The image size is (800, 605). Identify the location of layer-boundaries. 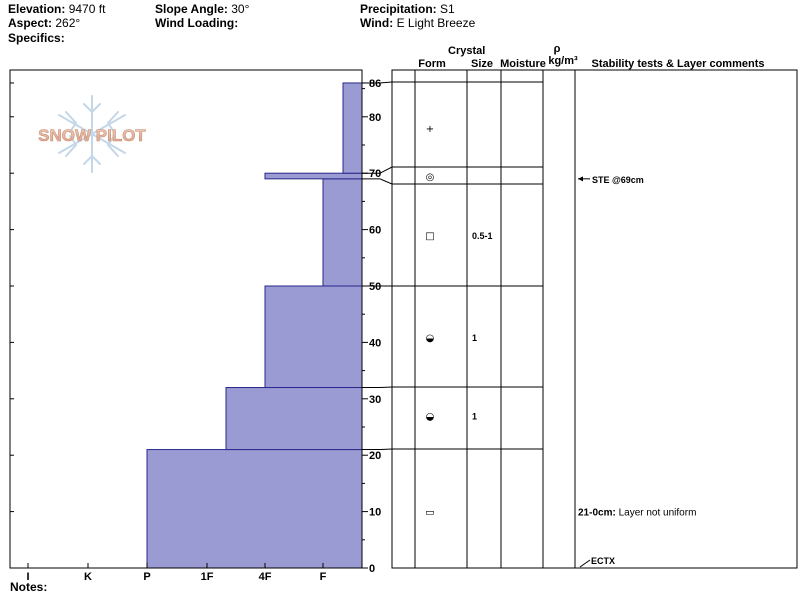
(452, 266).